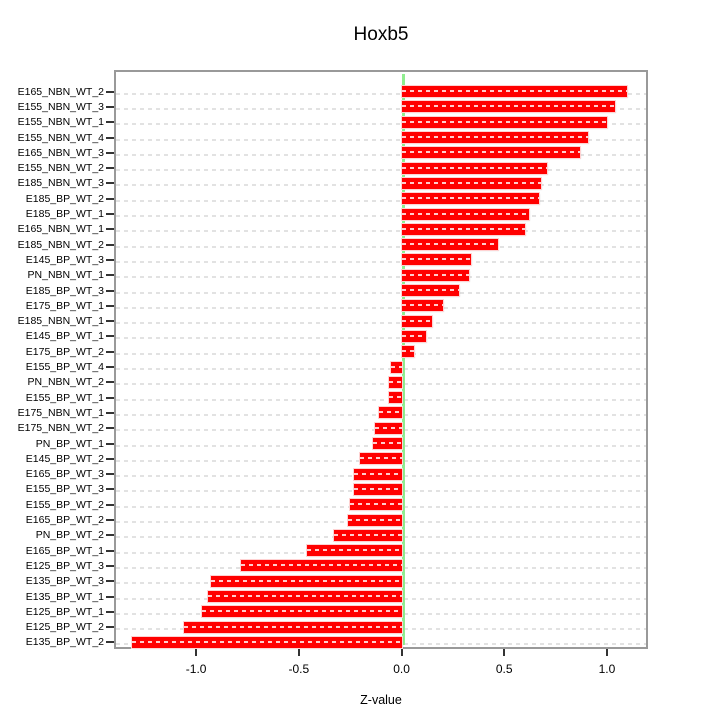 This screenshot has height=720, width=720. Describe the element at coordinates (404, 359) in the screenshot. I see `zero-line` at that location.